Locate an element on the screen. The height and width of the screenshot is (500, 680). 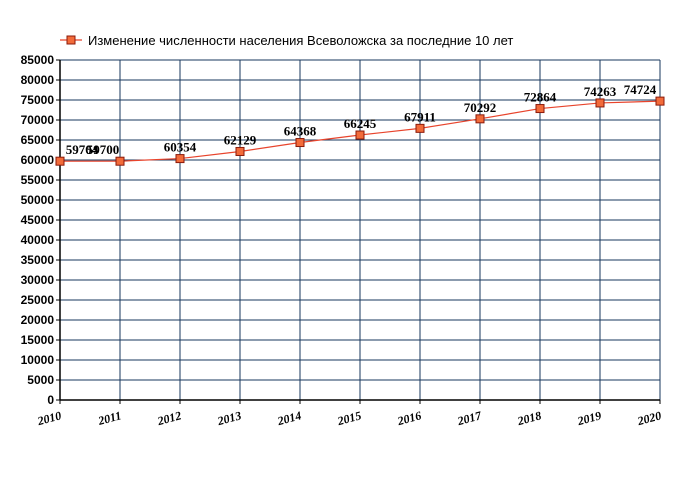
x-tick-label: 2017 is located at coordinates (469, 418).